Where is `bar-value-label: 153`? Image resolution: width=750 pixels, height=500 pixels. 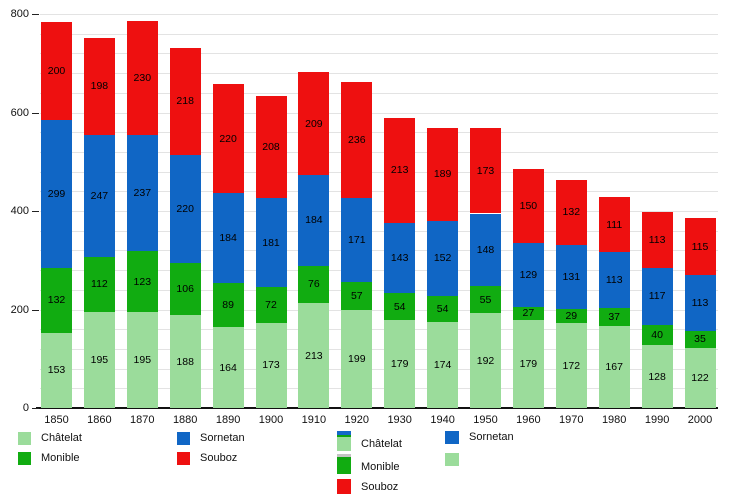 bar-value-label: 153 is located at coordinates (56, 370).